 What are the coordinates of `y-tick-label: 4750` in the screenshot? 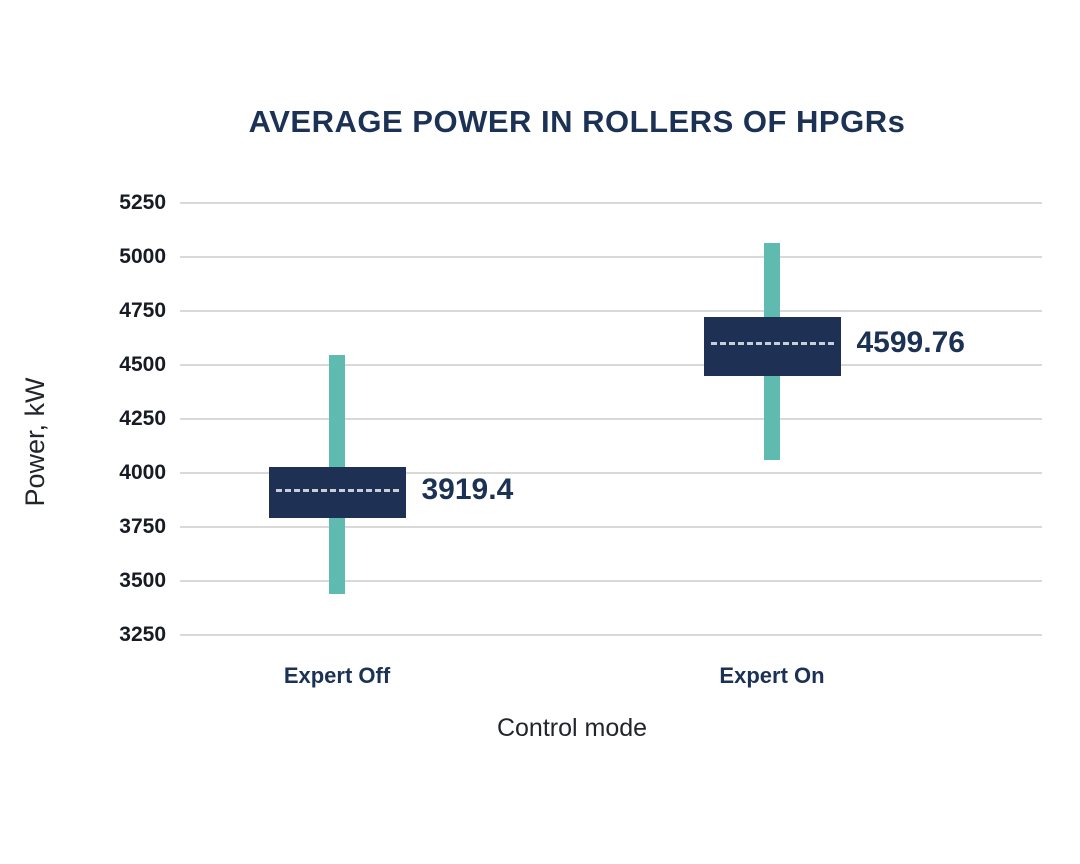 It's located at (142, 310).